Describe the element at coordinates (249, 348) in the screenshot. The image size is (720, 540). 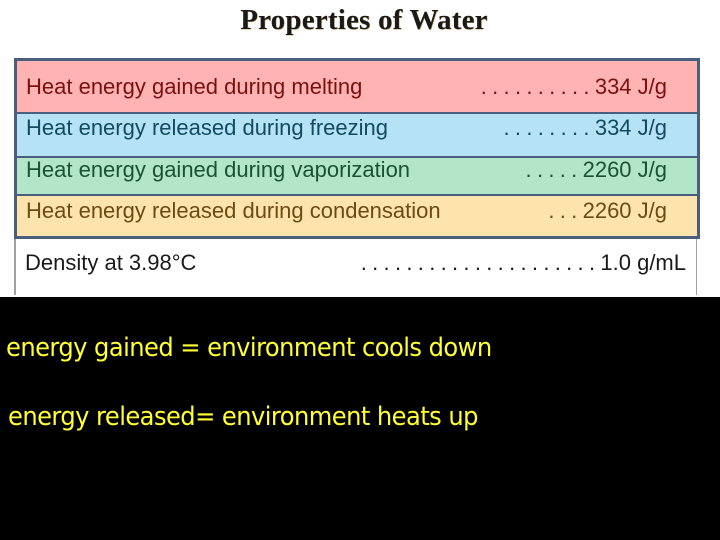
I see `note-energy-gained: energy gained = environment cools down` at that location.